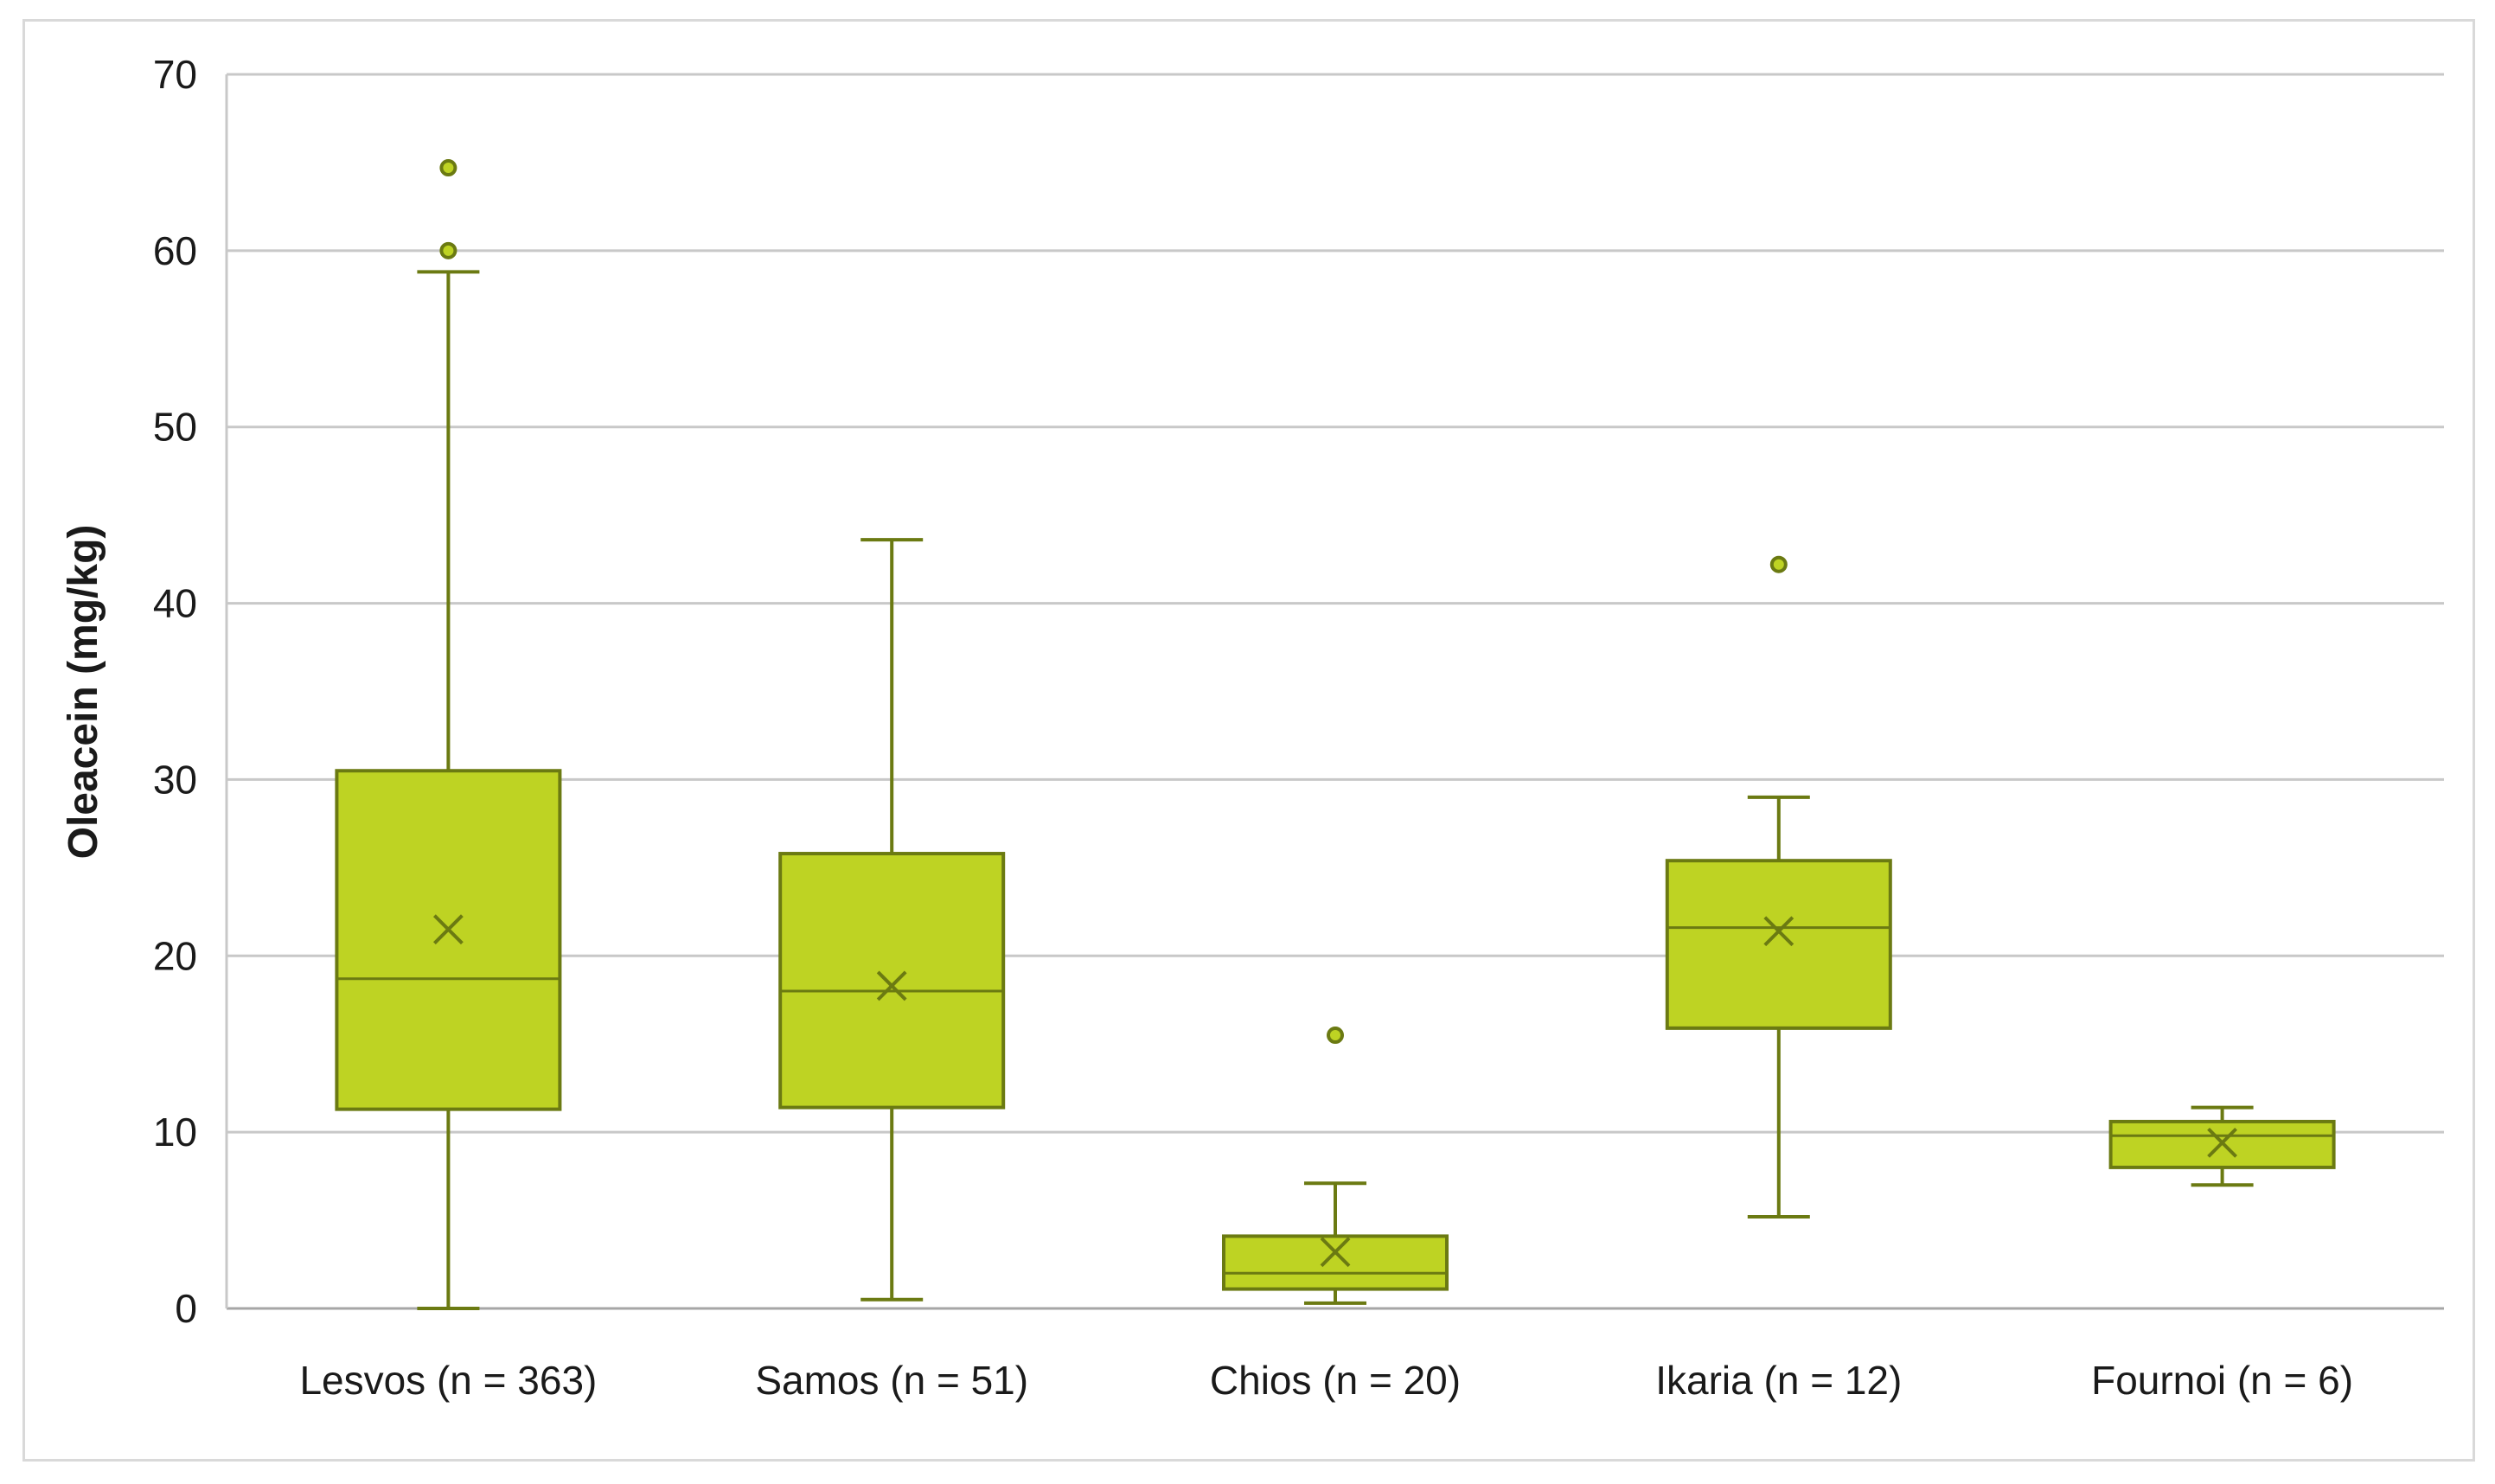 The image size is (2495, 1484). I want to click on x-tick-label-2: Samos (n = 51), so click(891, 1380).